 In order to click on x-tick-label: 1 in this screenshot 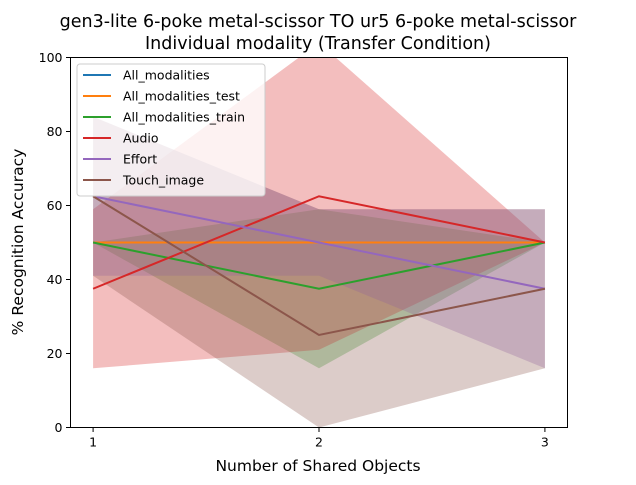, I will do `click(93, 442)`.